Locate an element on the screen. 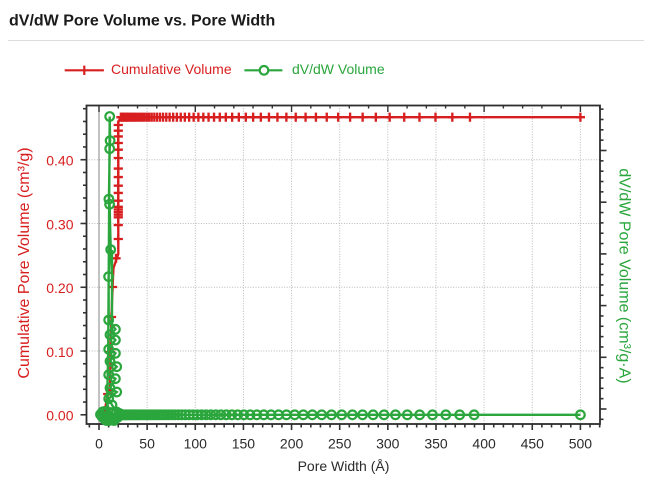  svg-text: 250 is located at coordinates (340, 444).